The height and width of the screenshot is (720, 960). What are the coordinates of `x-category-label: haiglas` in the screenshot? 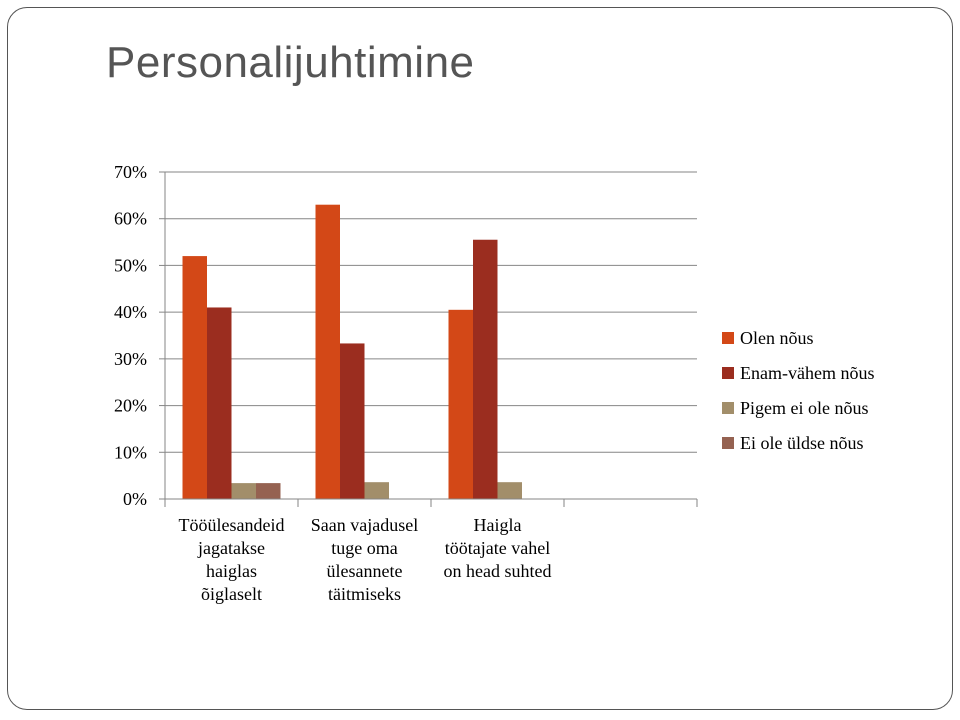 It's located at (231, 571).